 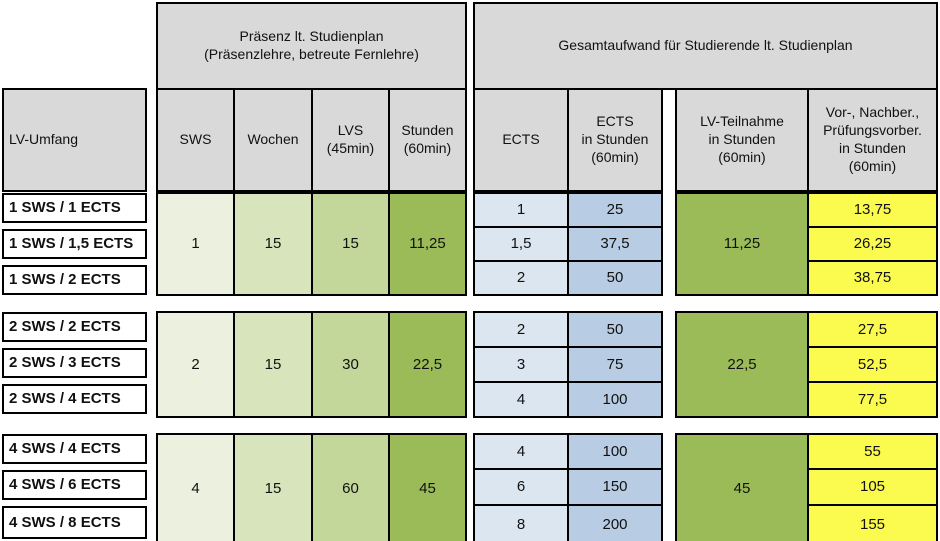 What do you see at coordinates (74, 327) in the screenshot?
I see `row-label: 2 SWS / 2 ECTS` at bounding box center [74, 327].